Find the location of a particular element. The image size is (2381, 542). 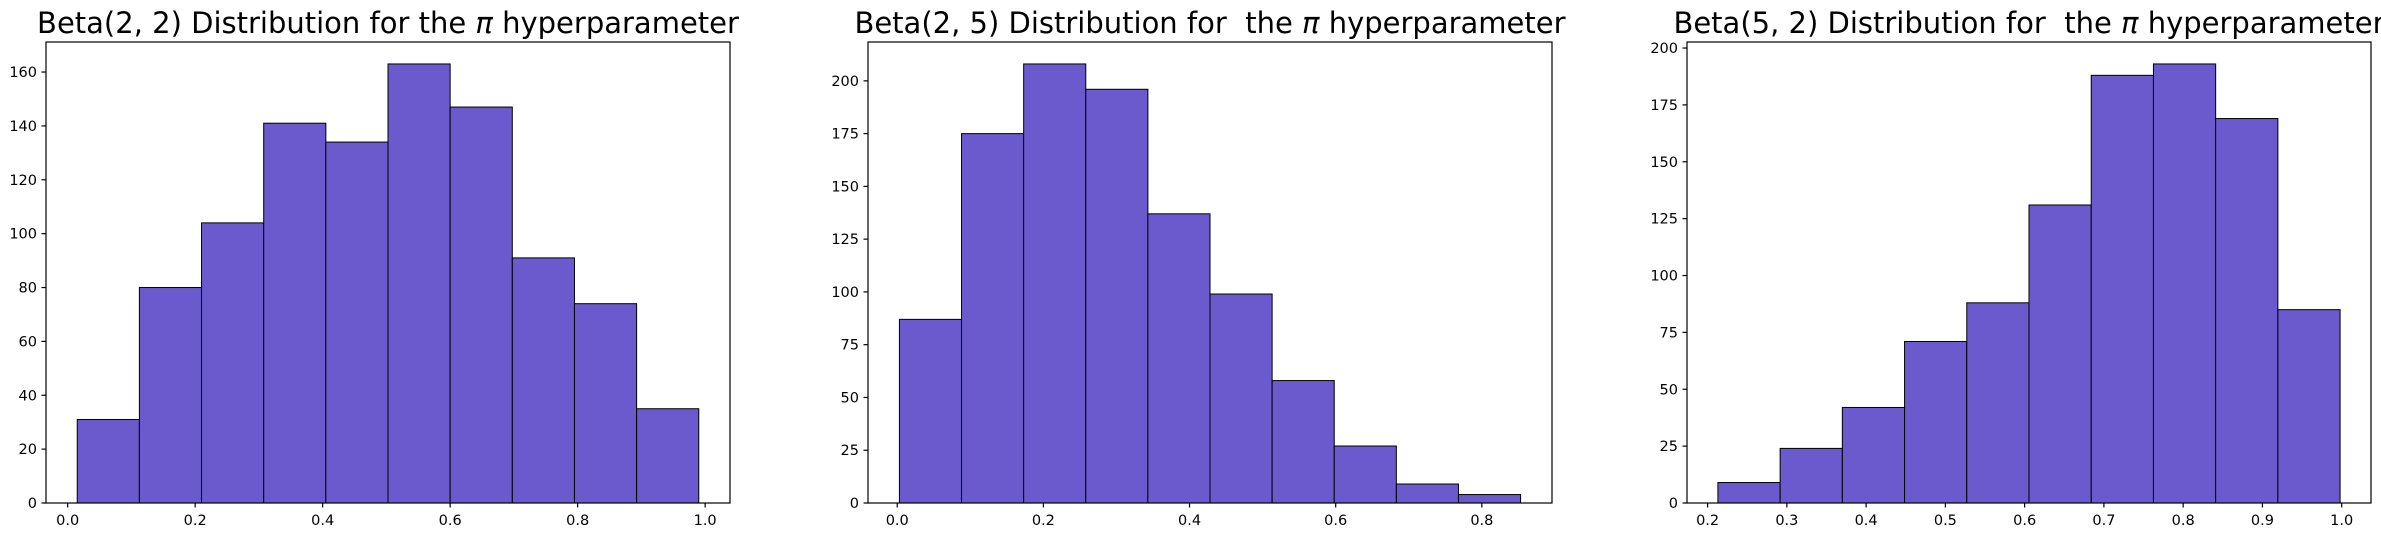

x-tick-label: 0.7 is located at coordinates (2103, 521).